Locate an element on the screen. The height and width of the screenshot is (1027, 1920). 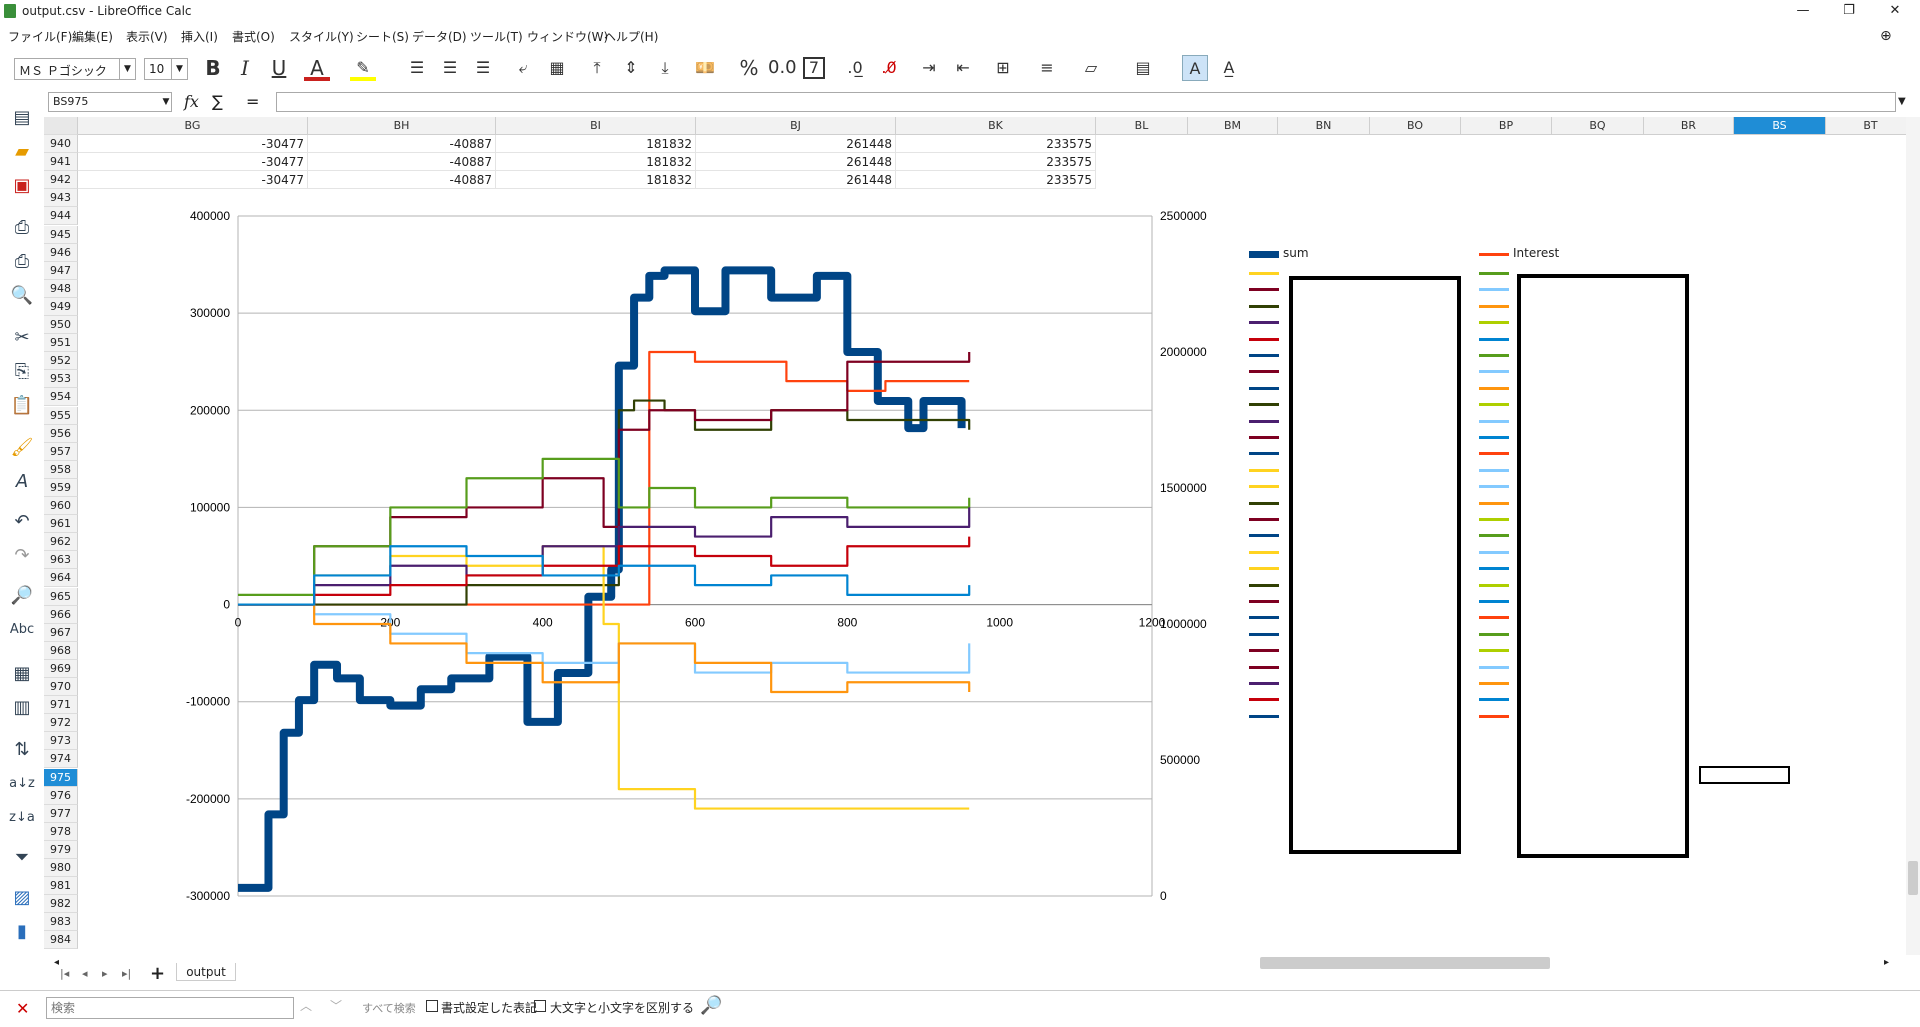
cut-icon: ✂ is located at coordinates (22, 337).